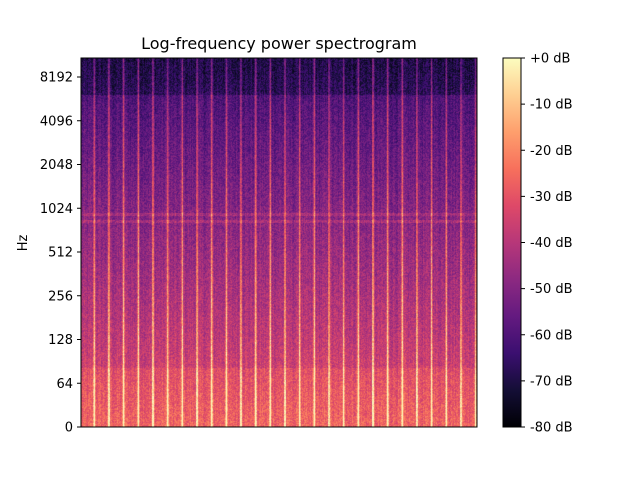 The height and width of the screenshot is (480, 640). I want to click on y-tick-label: 2048, so click(56, 165).